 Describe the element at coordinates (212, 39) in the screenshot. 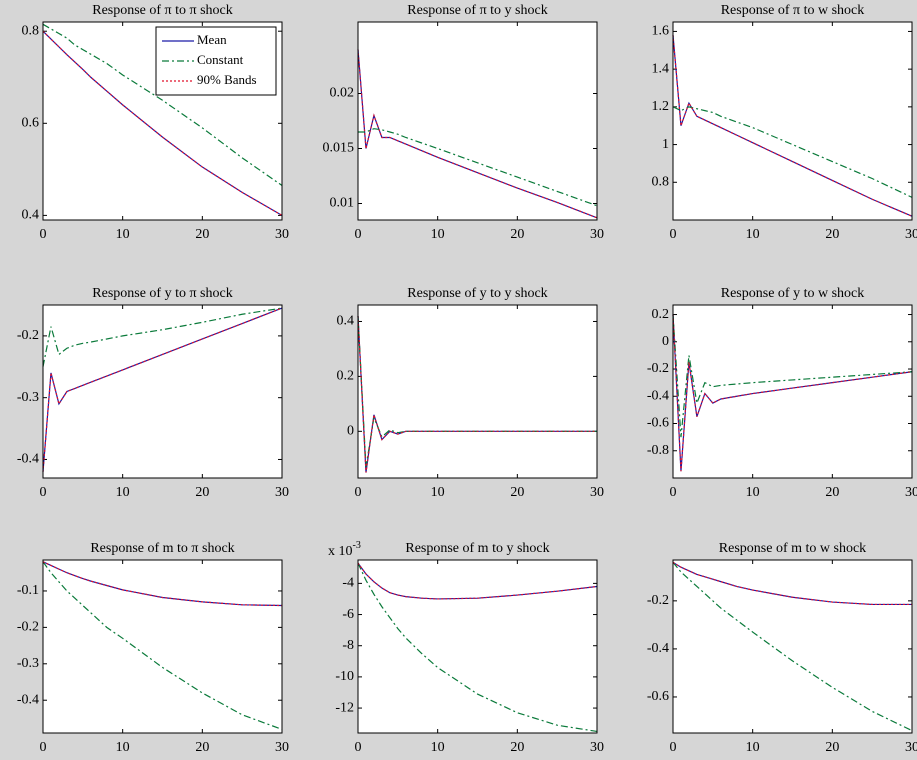

I see `legend-label: Mean` at that location.